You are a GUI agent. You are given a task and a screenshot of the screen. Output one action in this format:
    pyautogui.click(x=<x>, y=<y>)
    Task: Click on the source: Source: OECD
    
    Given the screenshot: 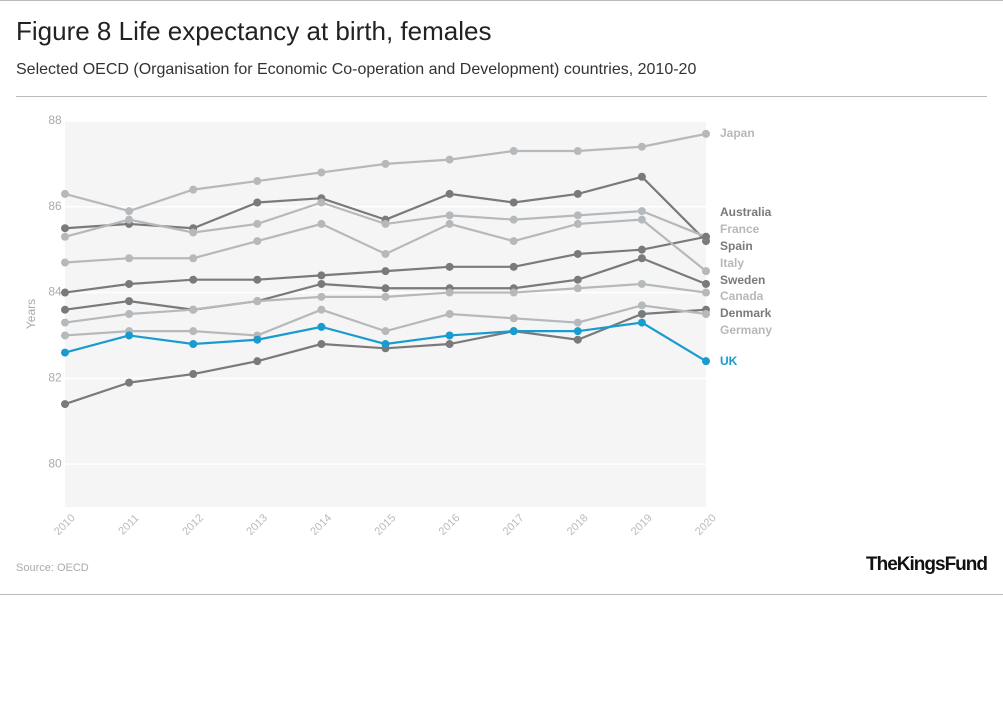 What is the action you would take?
    pyautogui.click(x=52, y=568)
    